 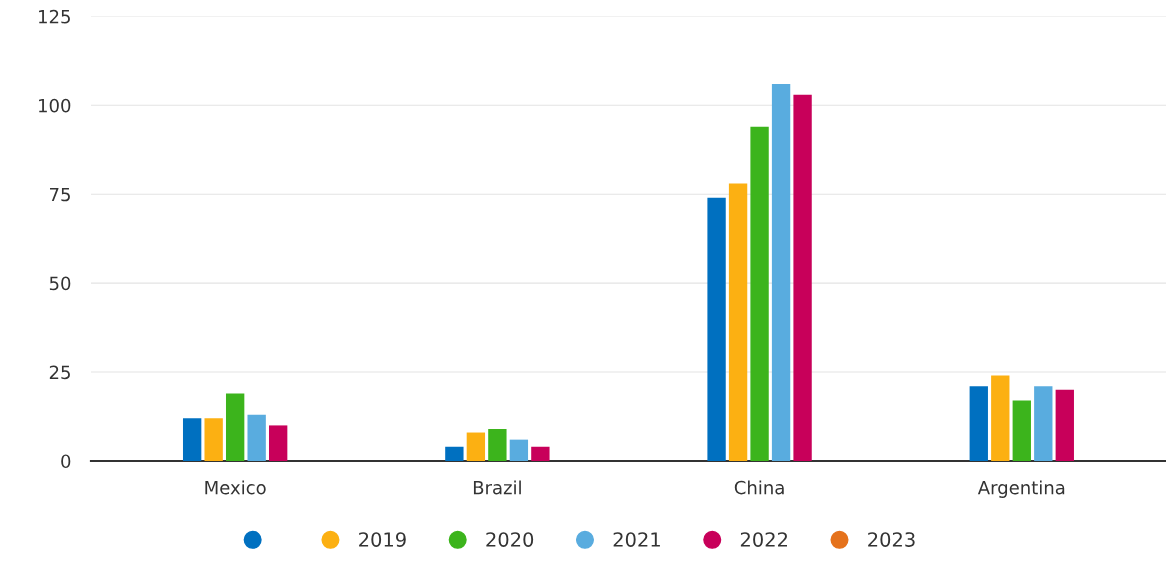 I want to click on x-tick-label: Argentina, so click(x=1021, y=489).